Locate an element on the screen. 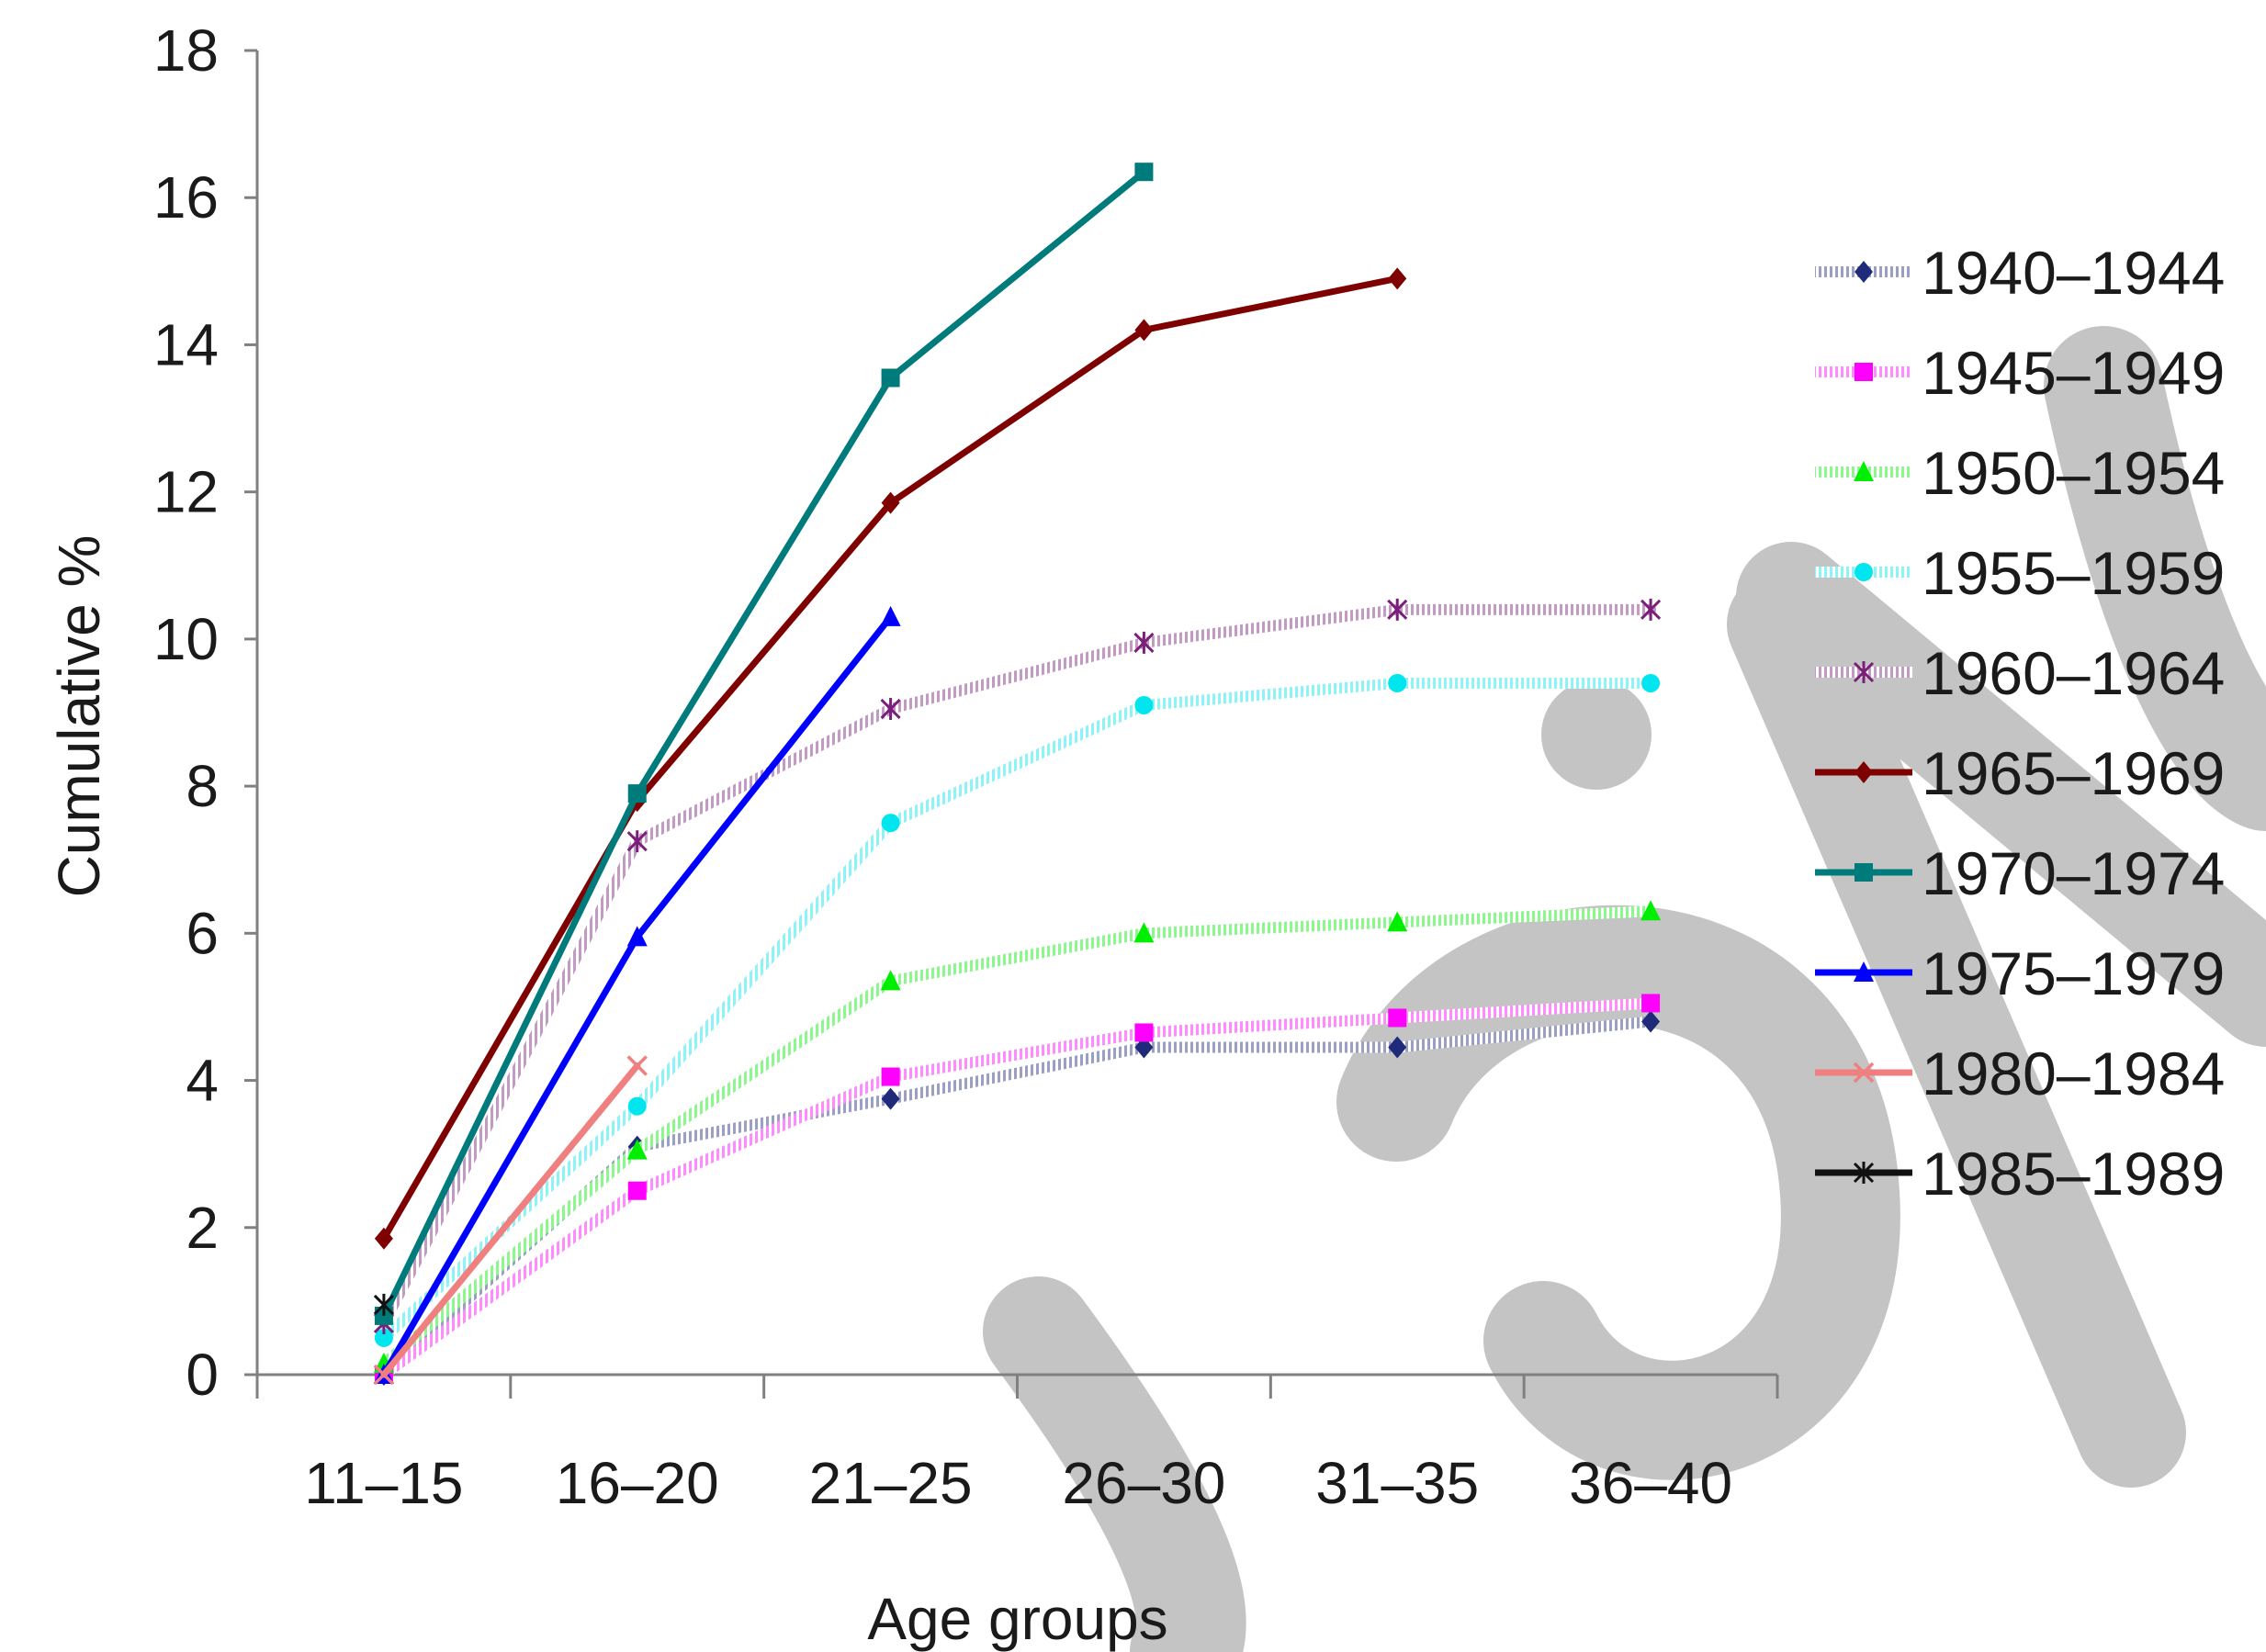  legend-item: 1940–1944 is located at coordinates (2020, 273).